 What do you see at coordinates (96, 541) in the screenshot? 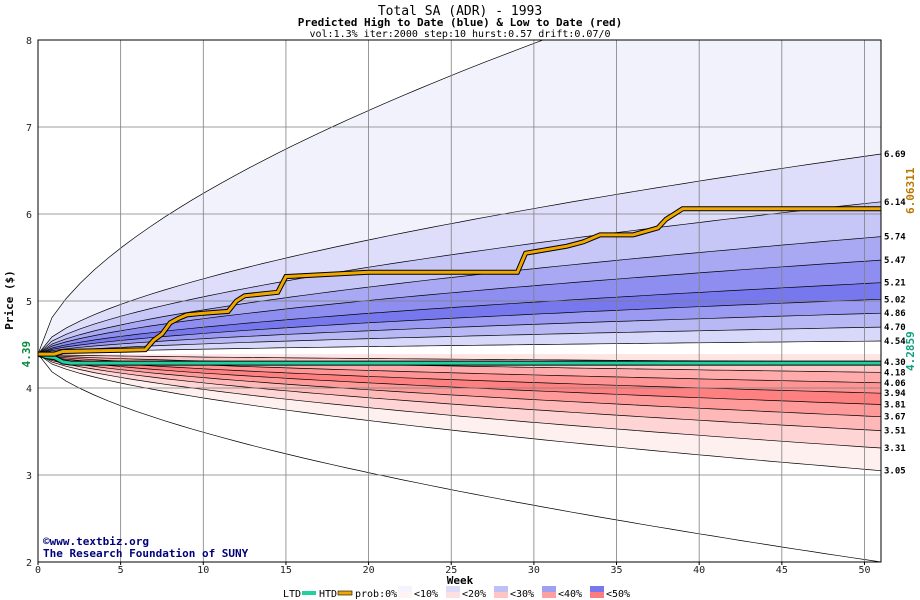
I see `credit-site: ©www.textbiz.org` at bounding box center [96, 541].